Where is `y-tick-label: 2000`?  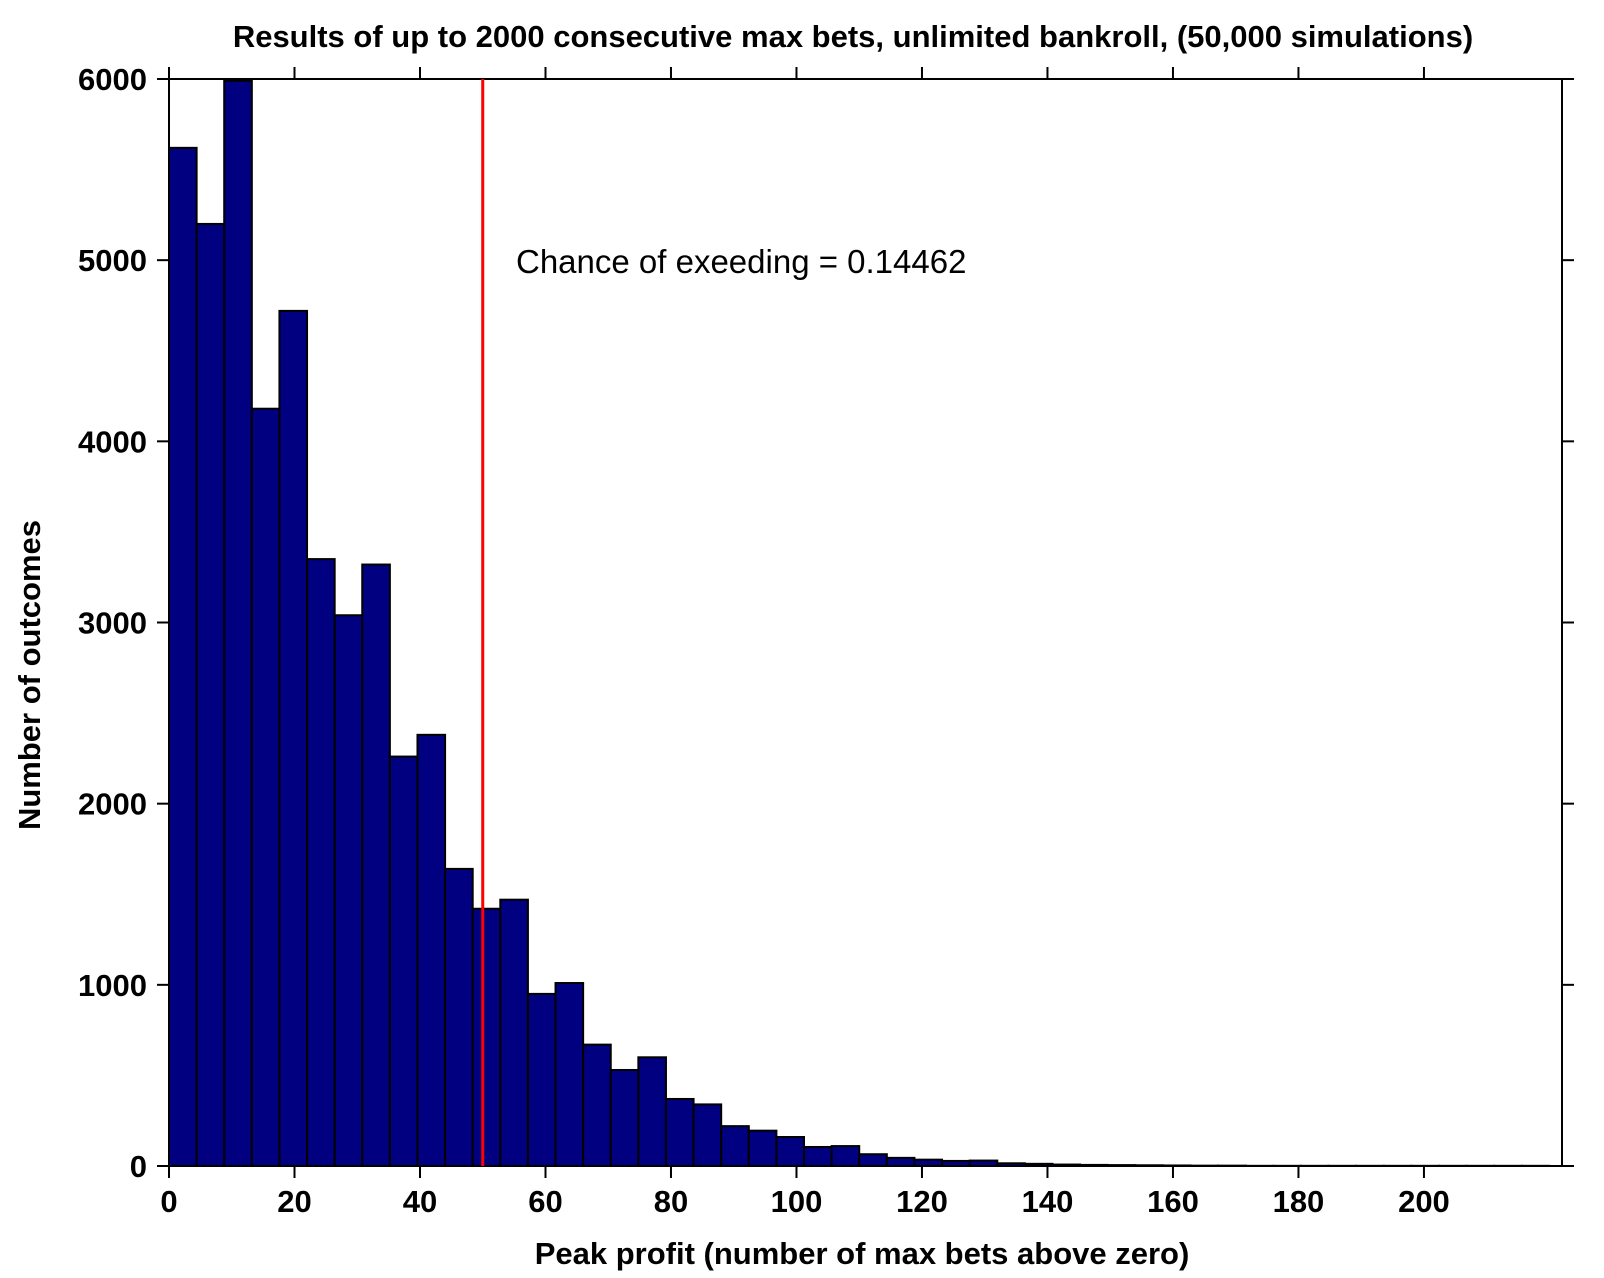 y-tick-label: 2000 is located at coordinates (112, 804).